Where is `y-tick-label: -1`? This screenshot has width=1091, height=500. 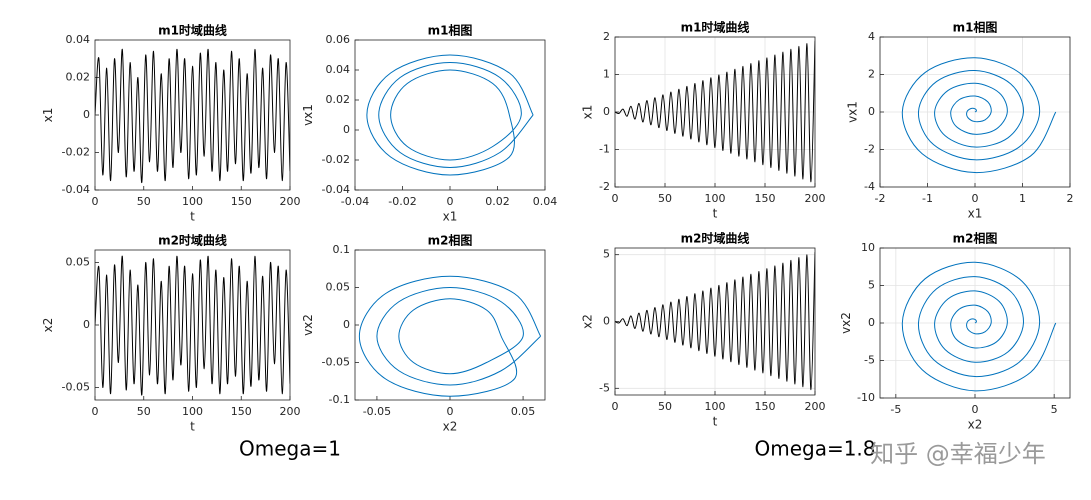
y-tick-label: -1 is located at coordinates (604, 149).